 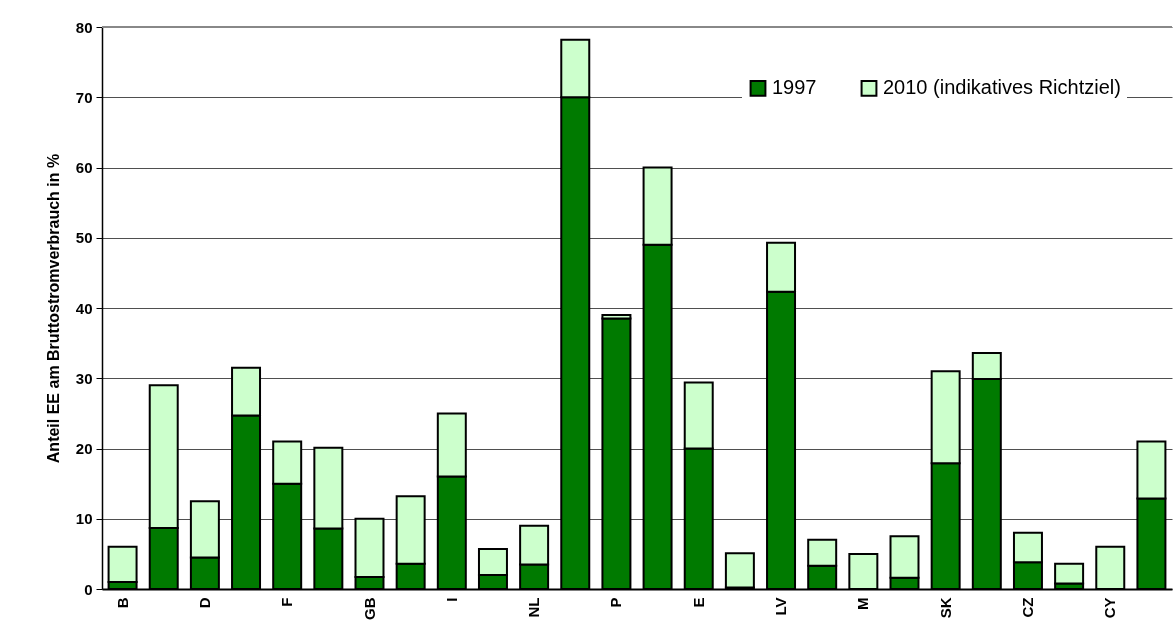 What do you see at coordinates (698, 602) in the screenshot?
I see `x-tick-label: E` at bounding box center [698, 602].